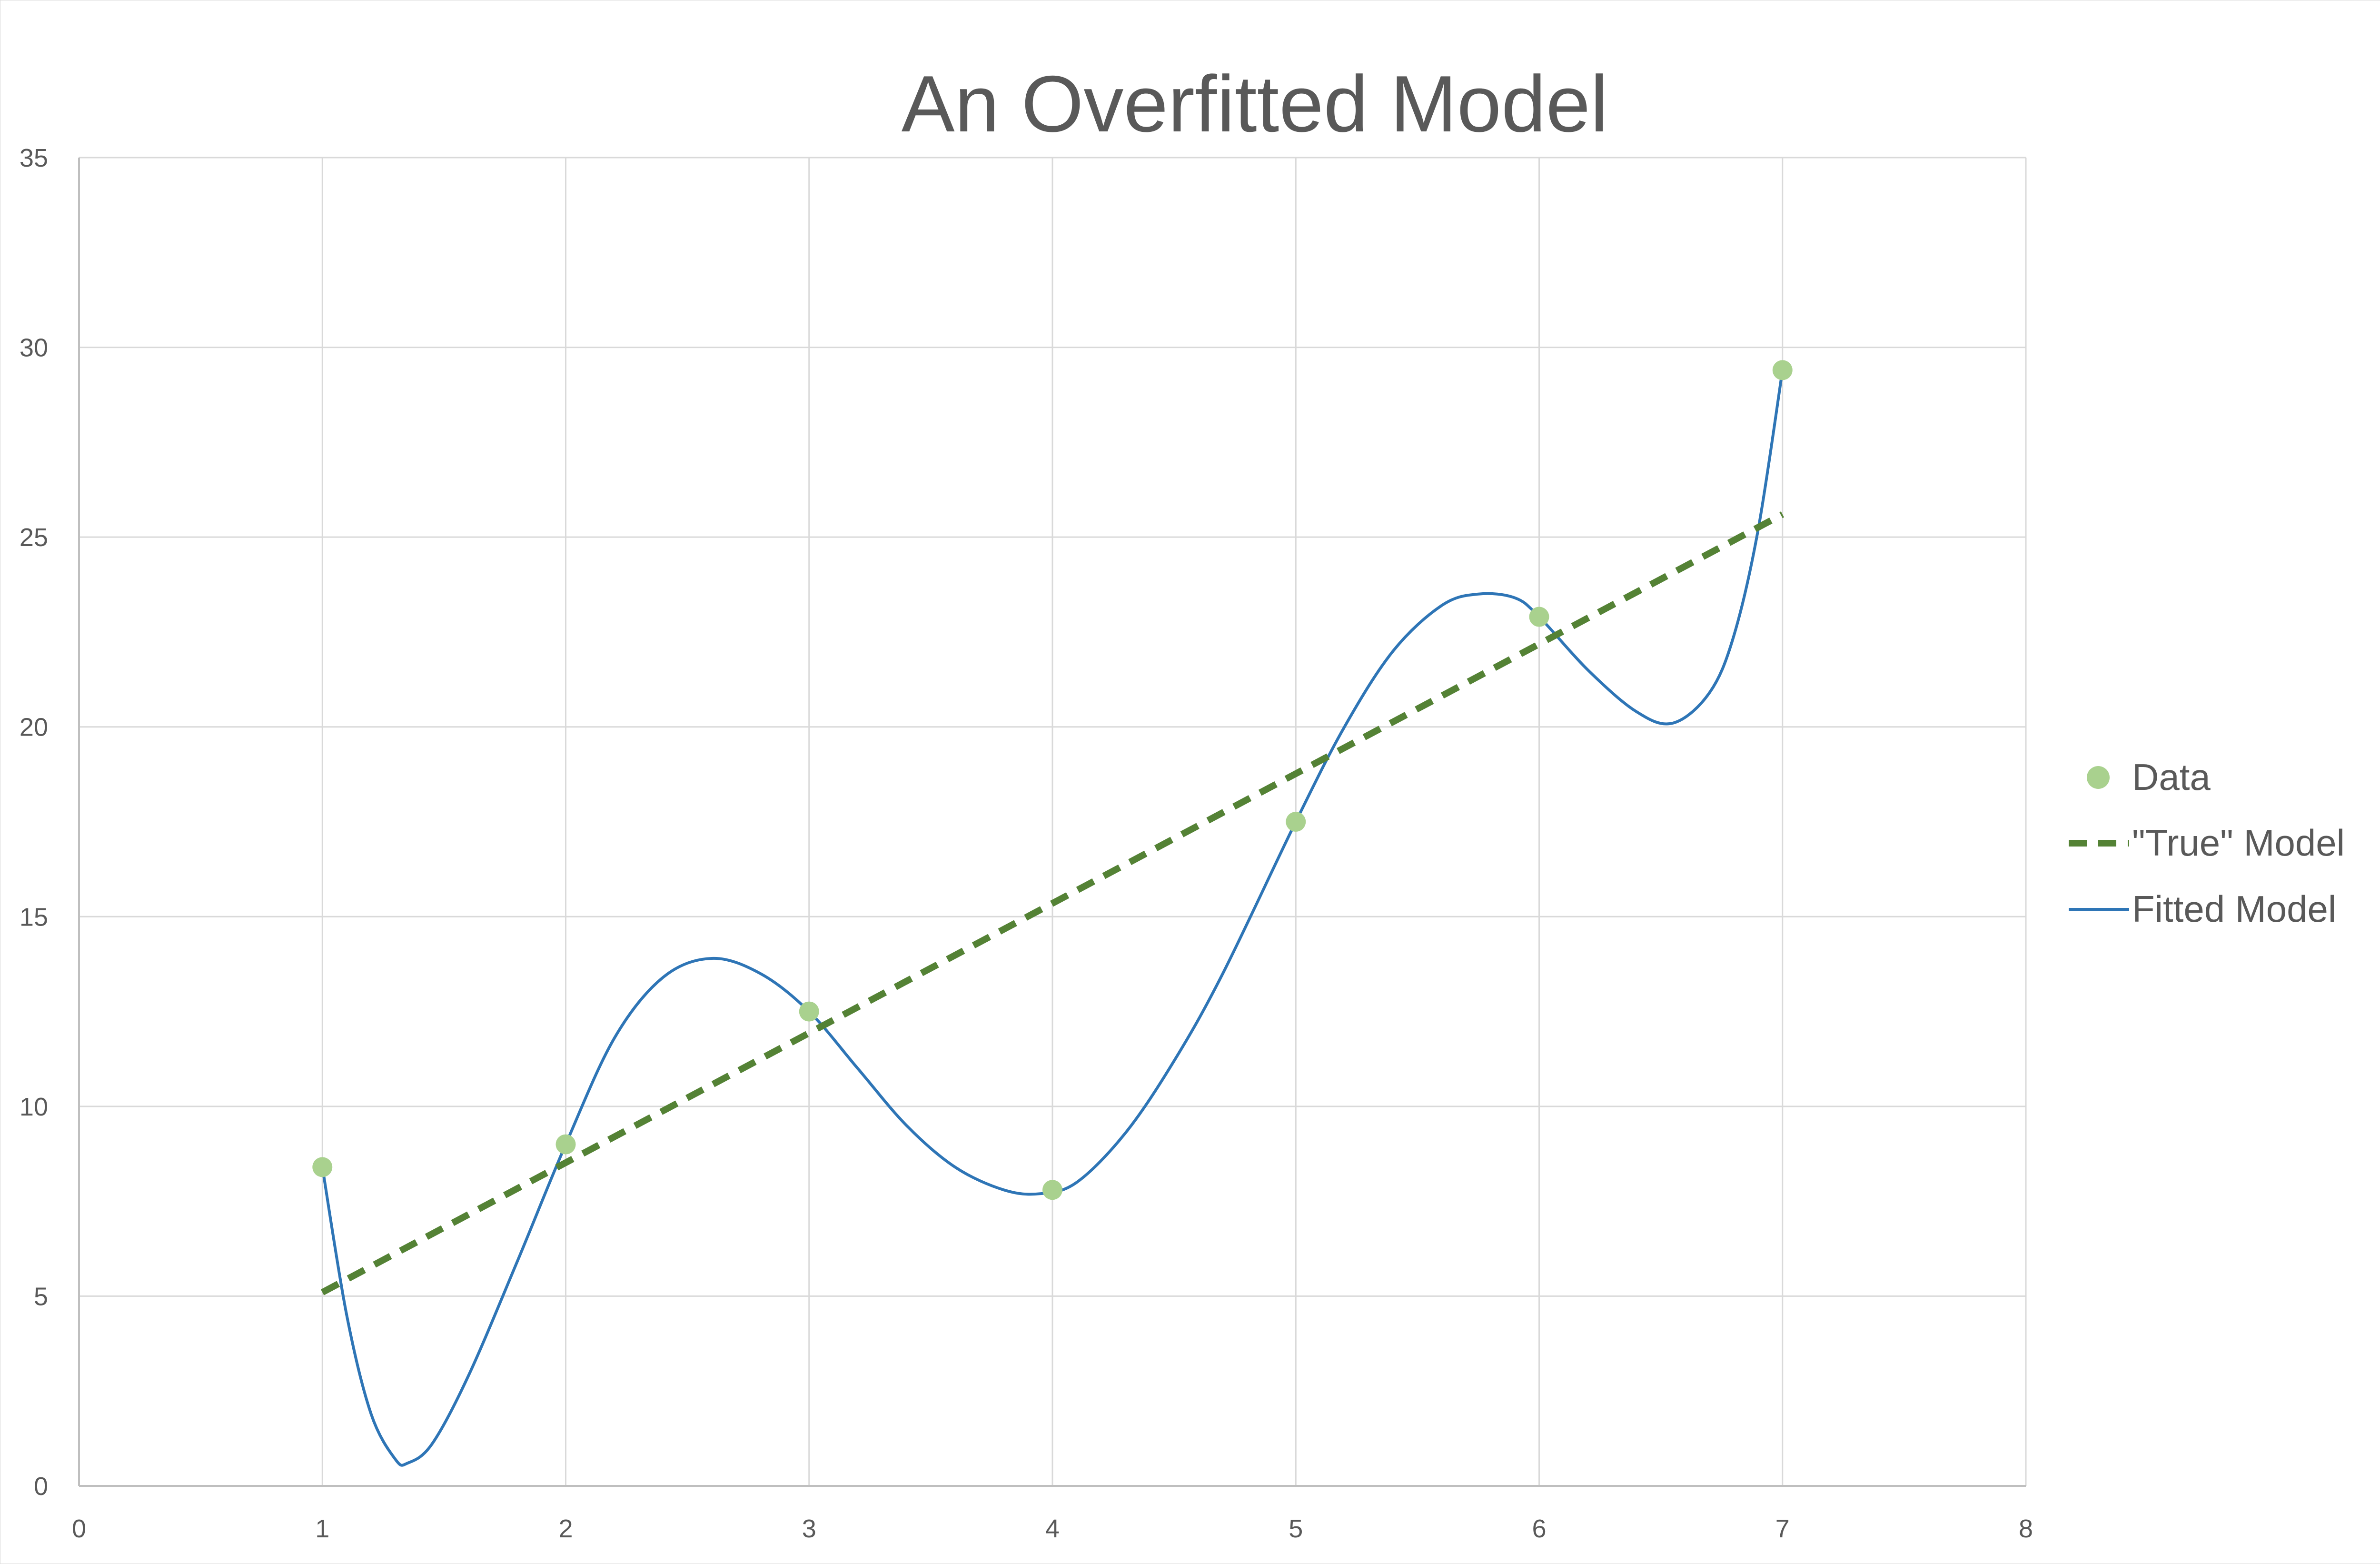 The height and width of the screenshot is (1564, 2380). Describe the element at coordinates (79, 1528) in the screenshot. I see `x-tick-label: 0` at that location.